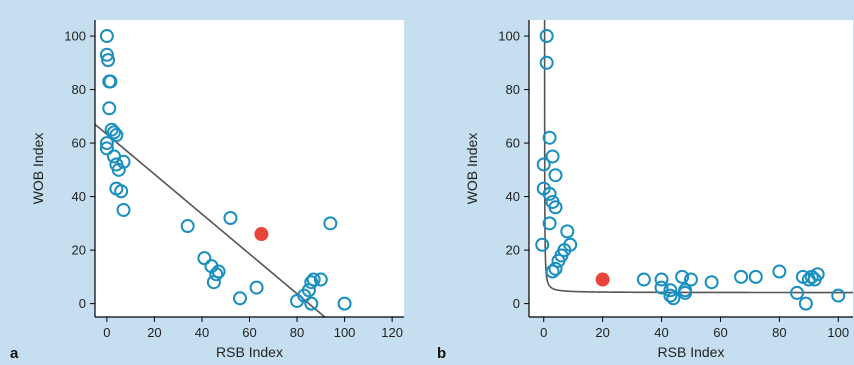 This screenshot has height=365, width=854. Describe the element at coordinates (14, 353) in the screenshot. I see `panel-a-letter: a` at that location.